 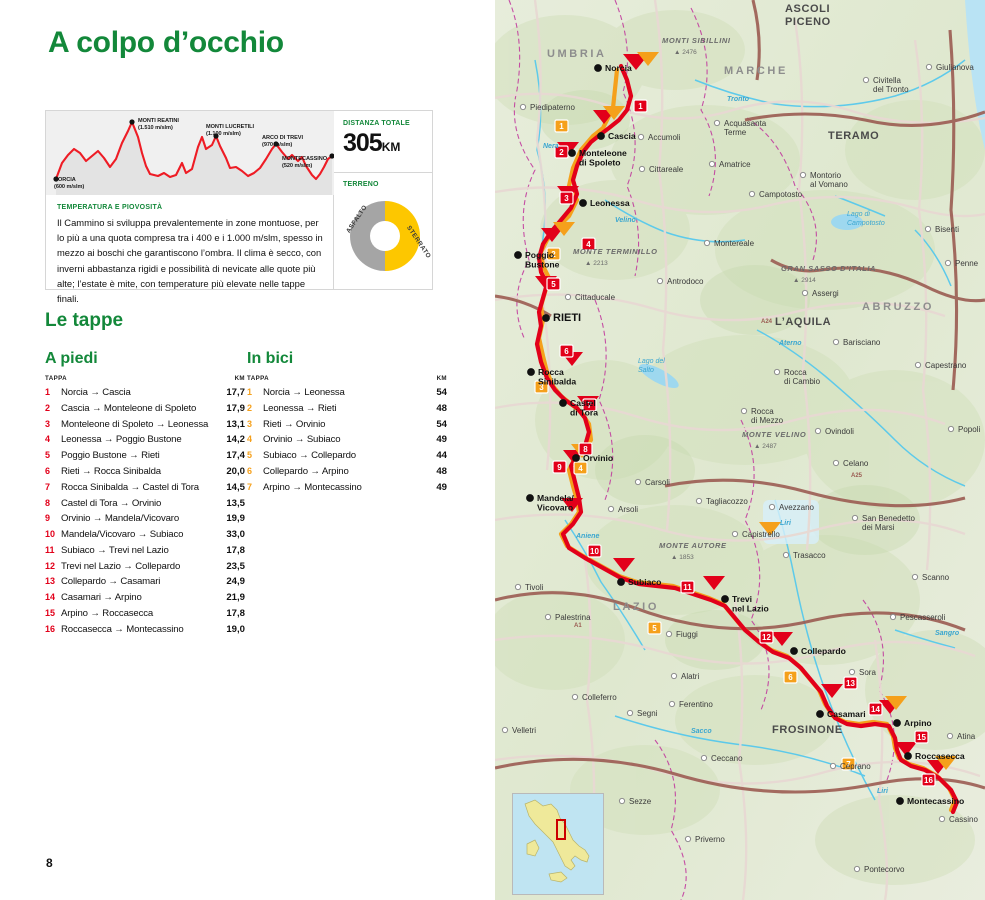 I want to click on walk-stage-marker-text: 10, so click(x=594, y=551).